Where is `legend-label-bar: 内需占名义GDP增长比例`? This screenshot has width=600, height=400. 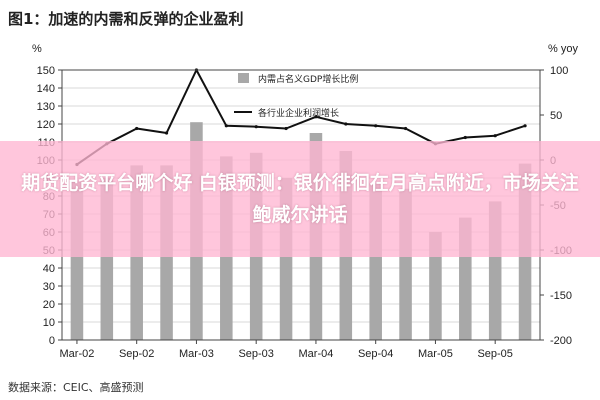 legend-label-bar: 内需占名义GDP增长比例 is located at coordinates (308, 79).